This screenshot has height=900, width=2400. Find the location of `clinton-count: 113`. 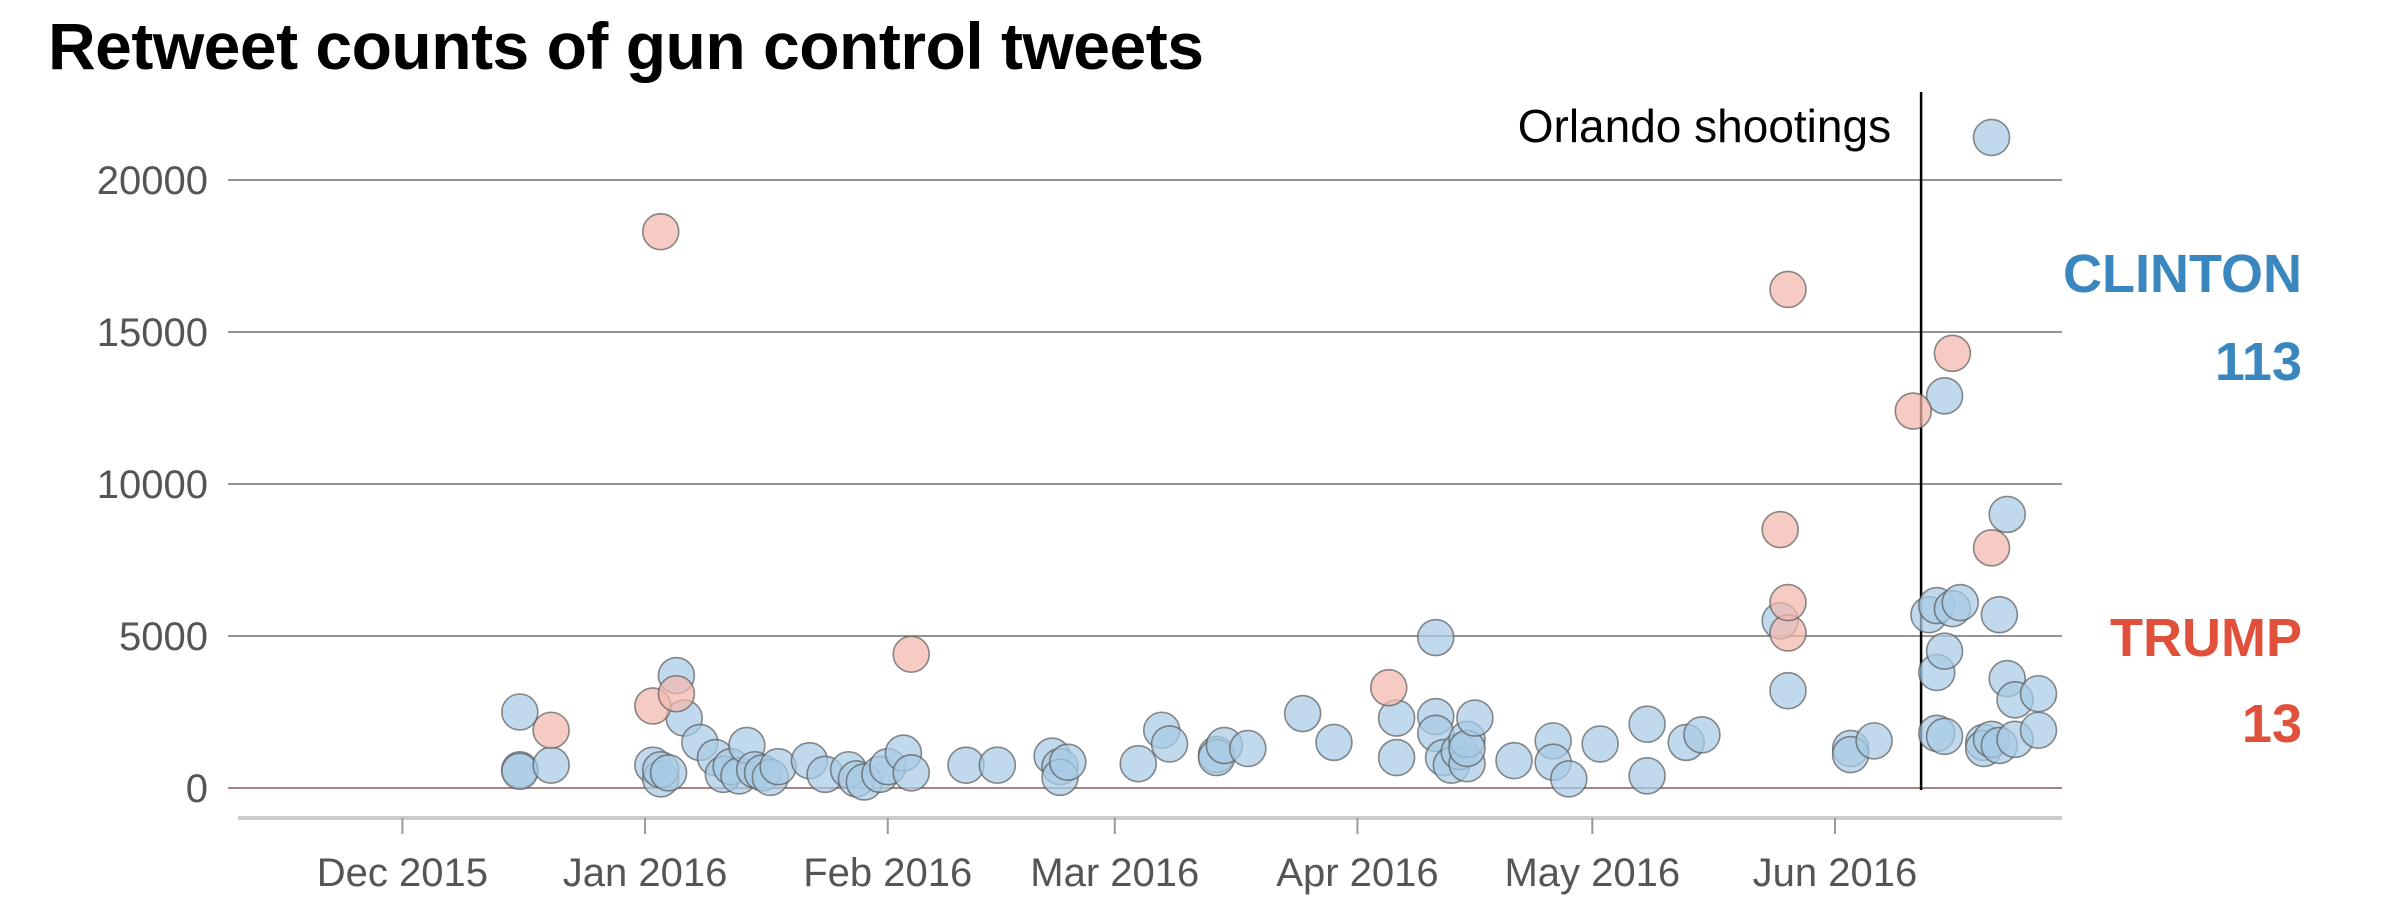

clinton-count: 113 is located at coordinates (2258, 362).